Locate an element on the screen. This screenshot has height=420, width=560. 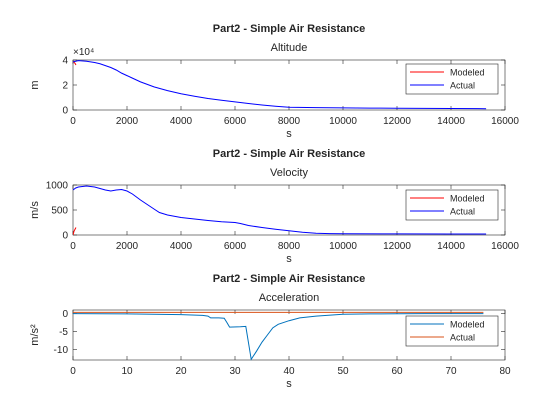
x-tick-label: 60 is located at coordinates (397, 371).